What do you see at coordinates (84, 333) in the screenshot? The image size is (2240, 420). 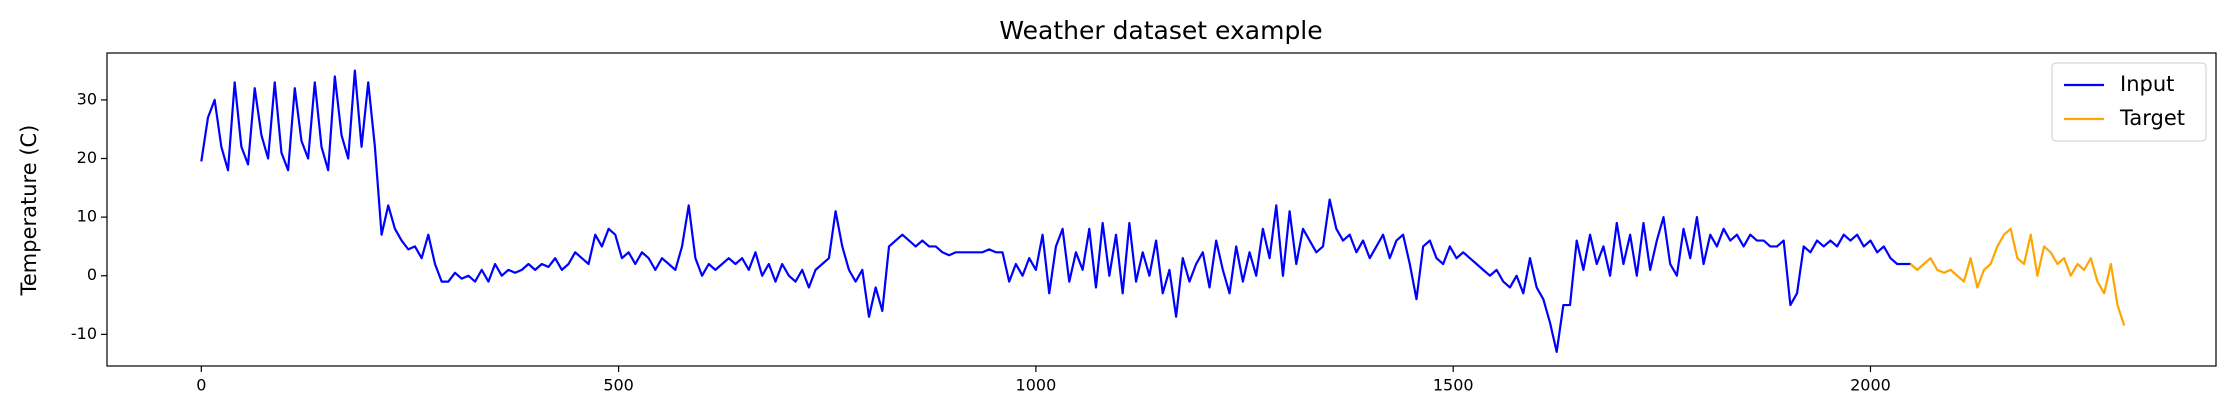 I see `y-tick-label: -10` at bounding box center [84, 333].